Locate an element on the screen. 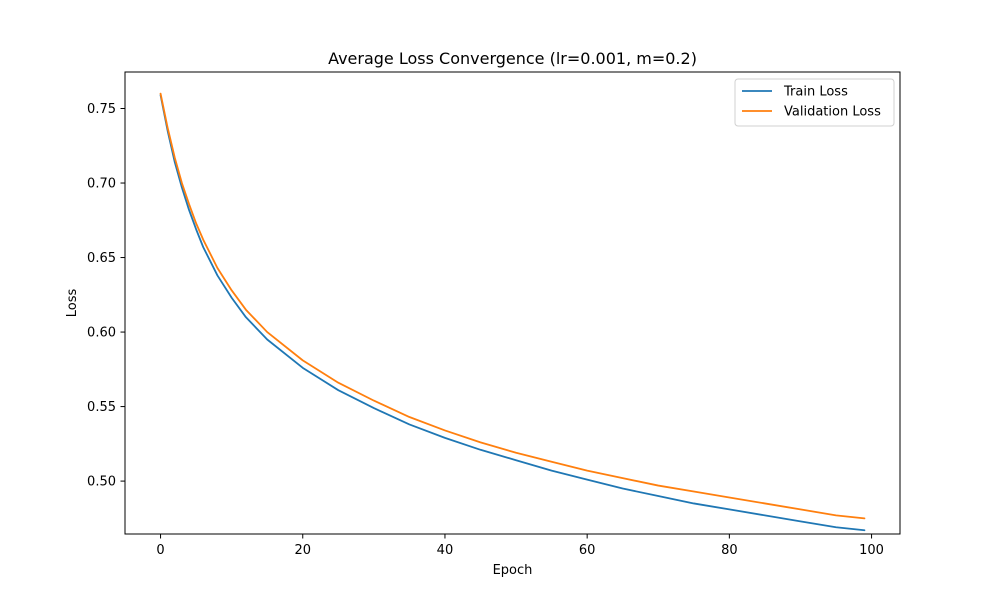 This screenshot has height=600, width=1000. x-axis-label: Epoch is located at coordinates (513, 570).